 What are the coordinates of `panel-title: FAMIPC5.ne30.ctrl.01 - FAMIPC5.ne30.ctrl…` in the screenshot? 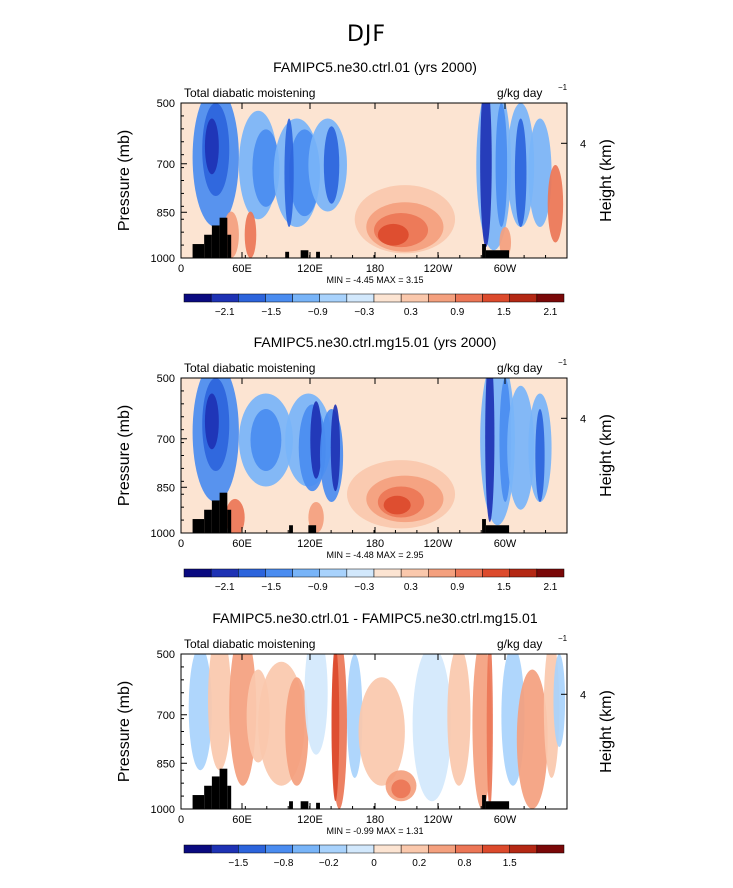 It's located at (374, 618).